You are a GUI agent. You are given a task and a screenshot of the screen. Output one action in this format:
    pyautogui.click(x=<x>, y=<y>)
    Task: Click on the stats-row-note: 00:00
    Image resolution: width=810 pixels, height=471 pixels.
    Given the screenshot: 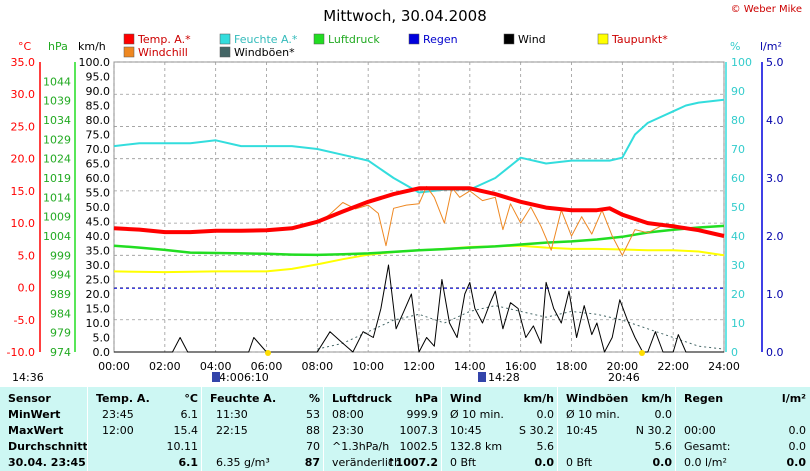 What is the action you would take?
    pyautogui.click(x=700, y=430)
    